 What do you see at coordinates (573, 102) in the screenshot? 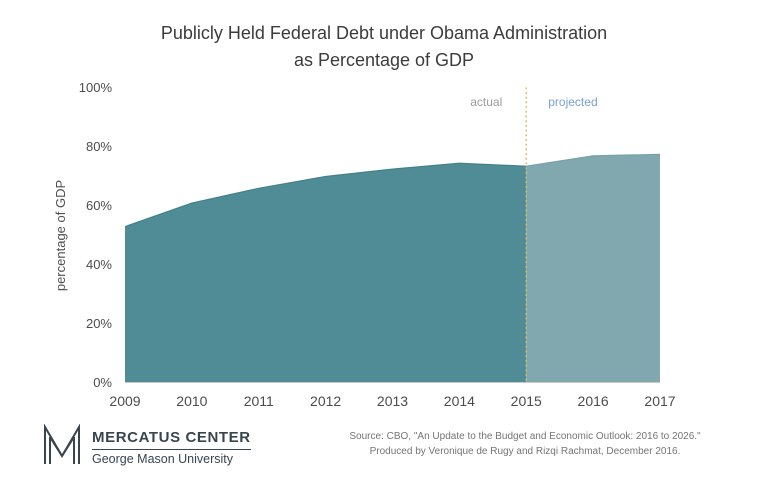
I see `annotation-projected: projected` at bounding box center [573, 102].